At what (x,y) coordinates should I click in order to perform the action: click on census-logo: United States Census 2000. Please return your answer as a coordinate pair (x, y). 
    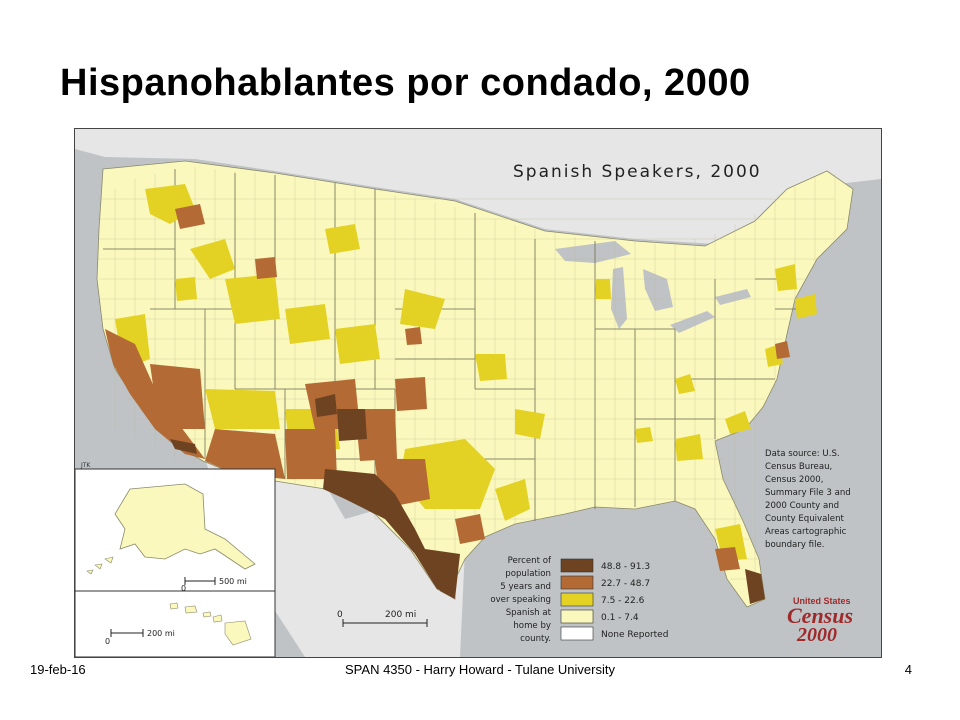
    Looking at the image, I should click on (820, 621).